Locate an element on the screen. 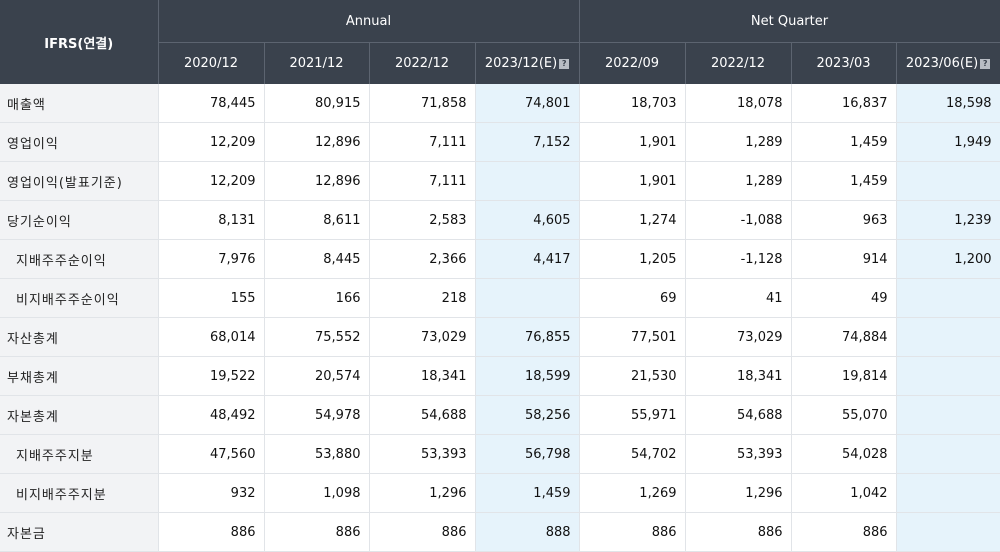 Image resolution: width=1000 pixels, height=552 pixels. value-cell: 58,256 is located at coordinates (527, 415).